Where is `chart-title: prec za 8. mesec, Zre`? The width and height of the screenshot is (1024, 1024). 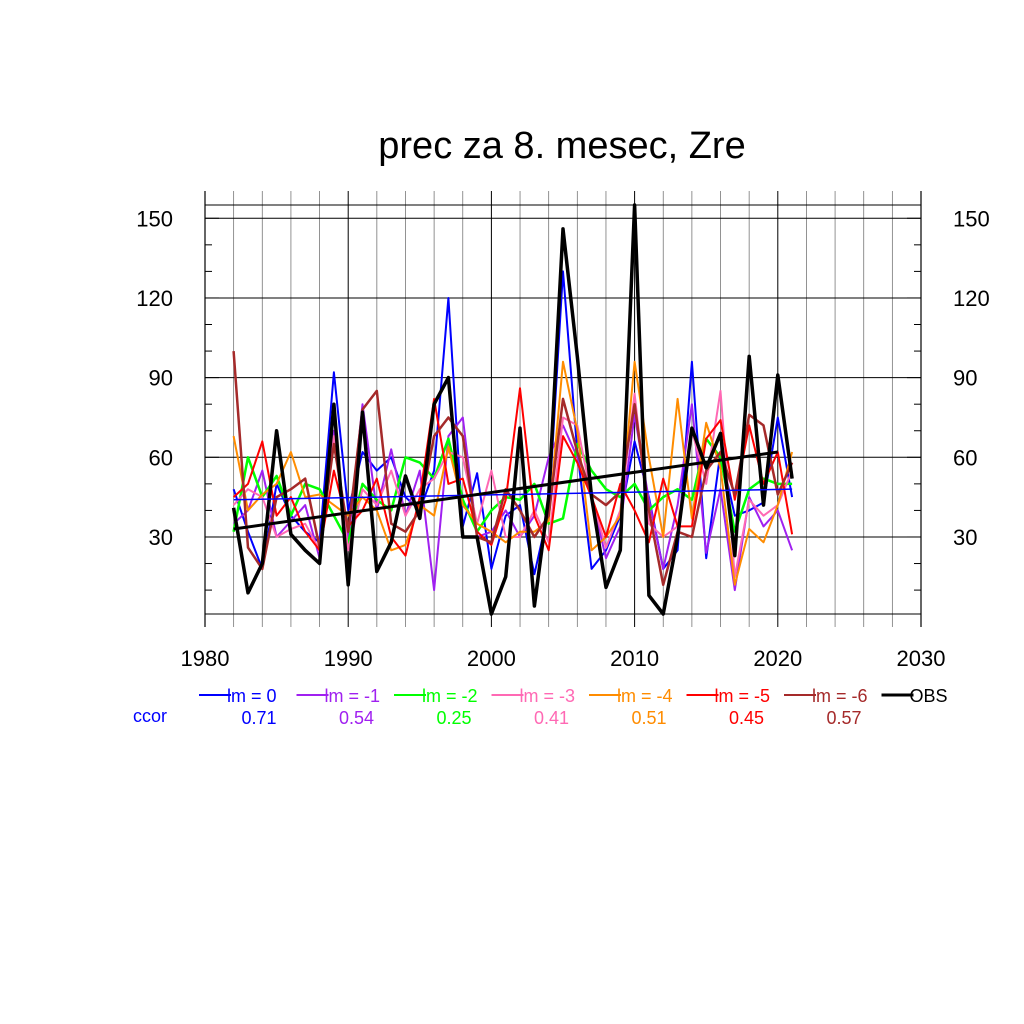
chart-title: prec za 8. mesec, Zre is located at coordinates (561, 146).